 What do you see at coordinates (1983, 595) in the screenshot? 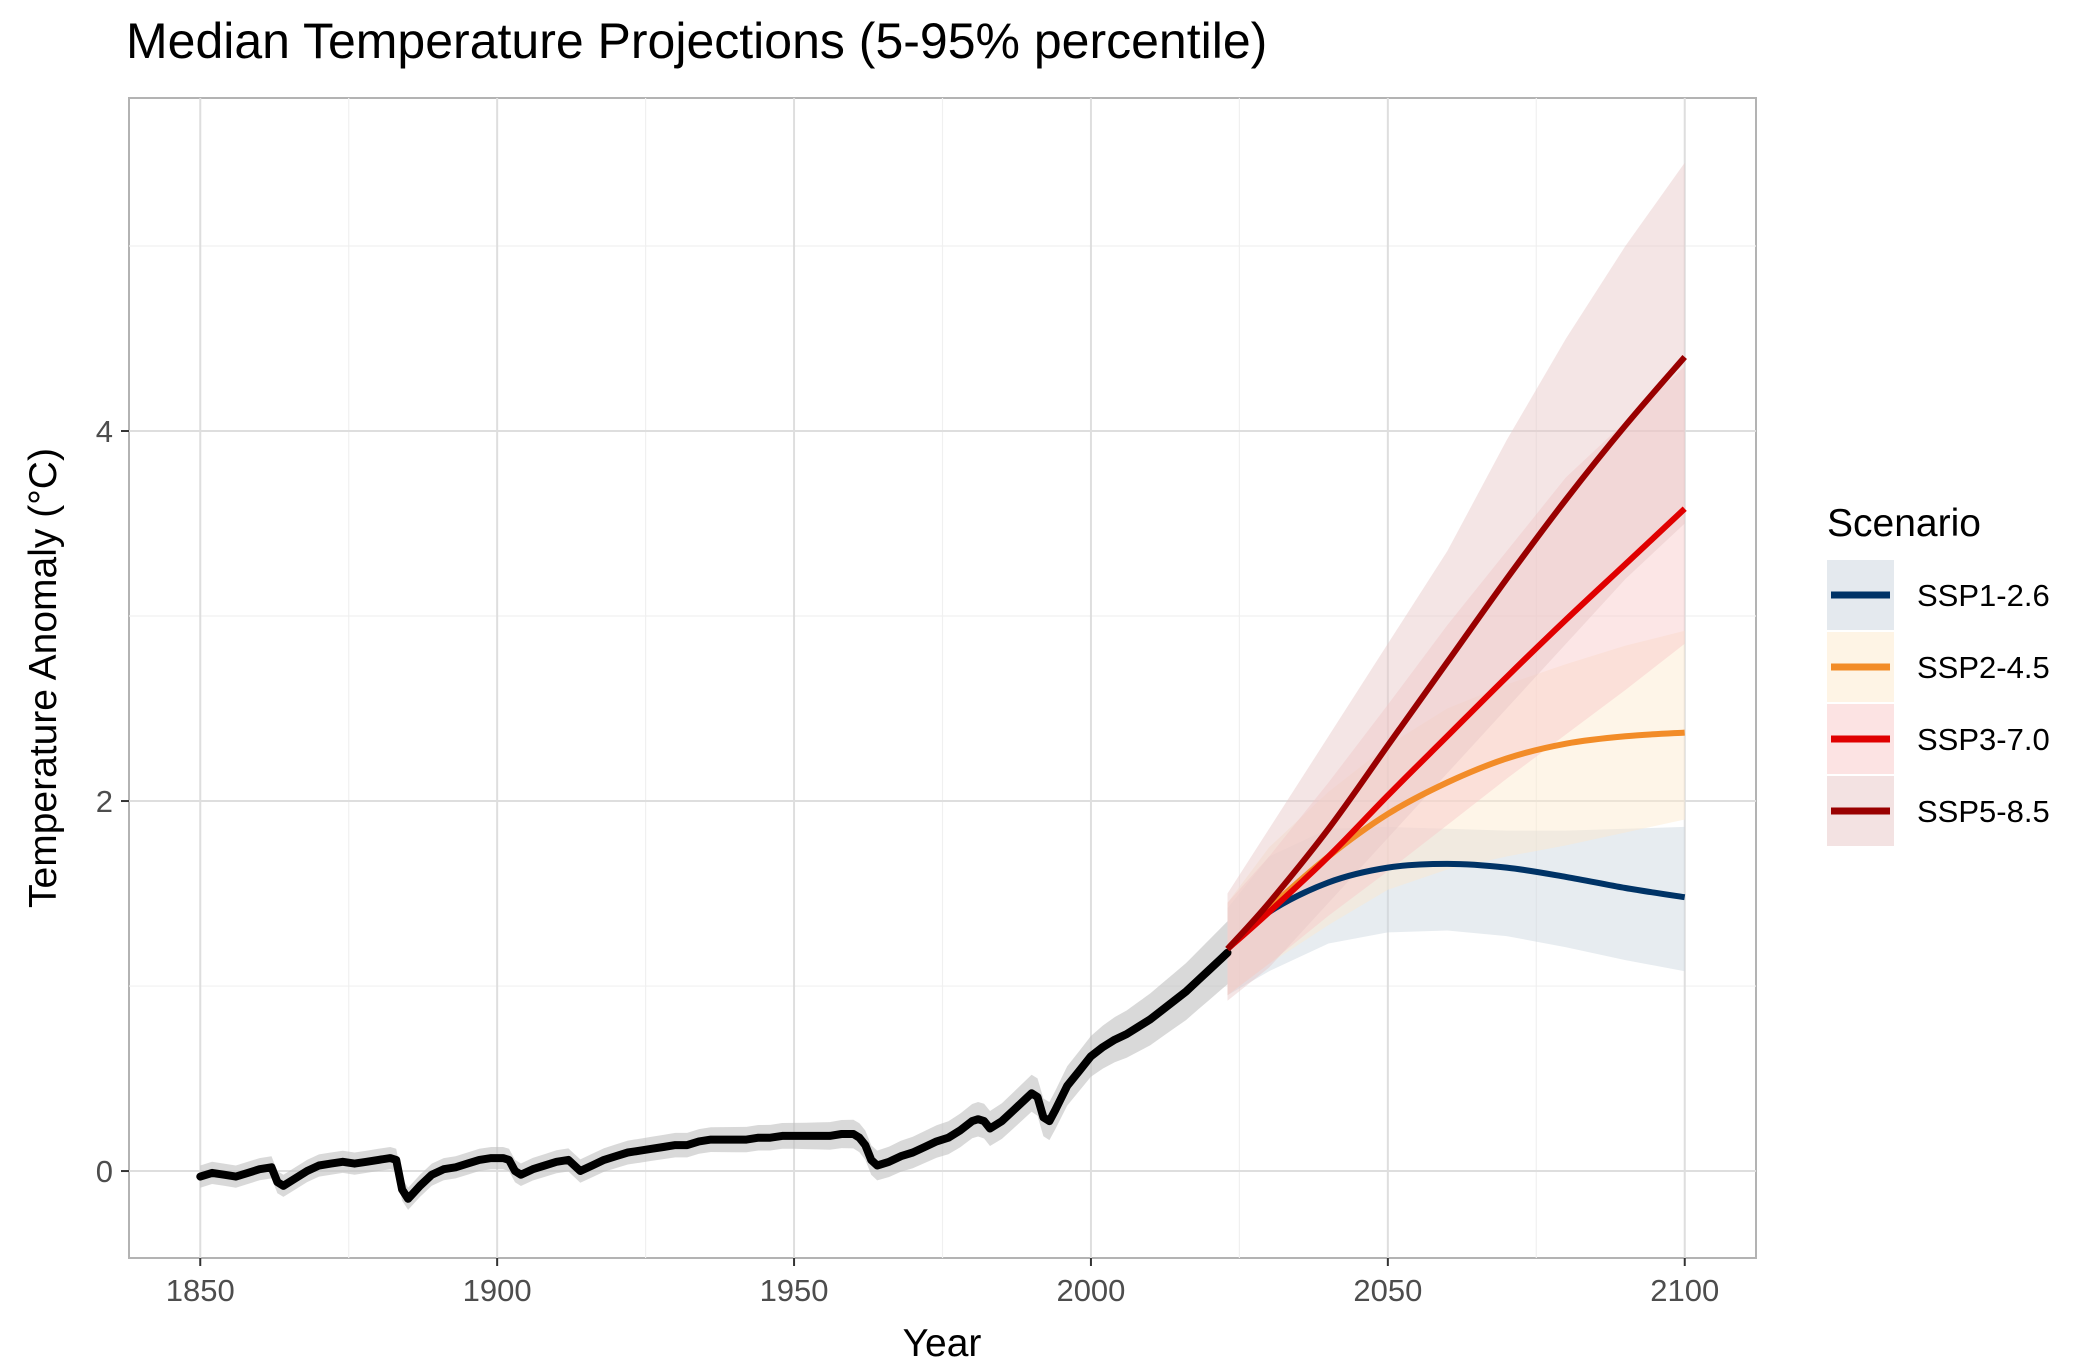
I see `legend-label: SSP1-2.6` at bounding box center [1983, 595].